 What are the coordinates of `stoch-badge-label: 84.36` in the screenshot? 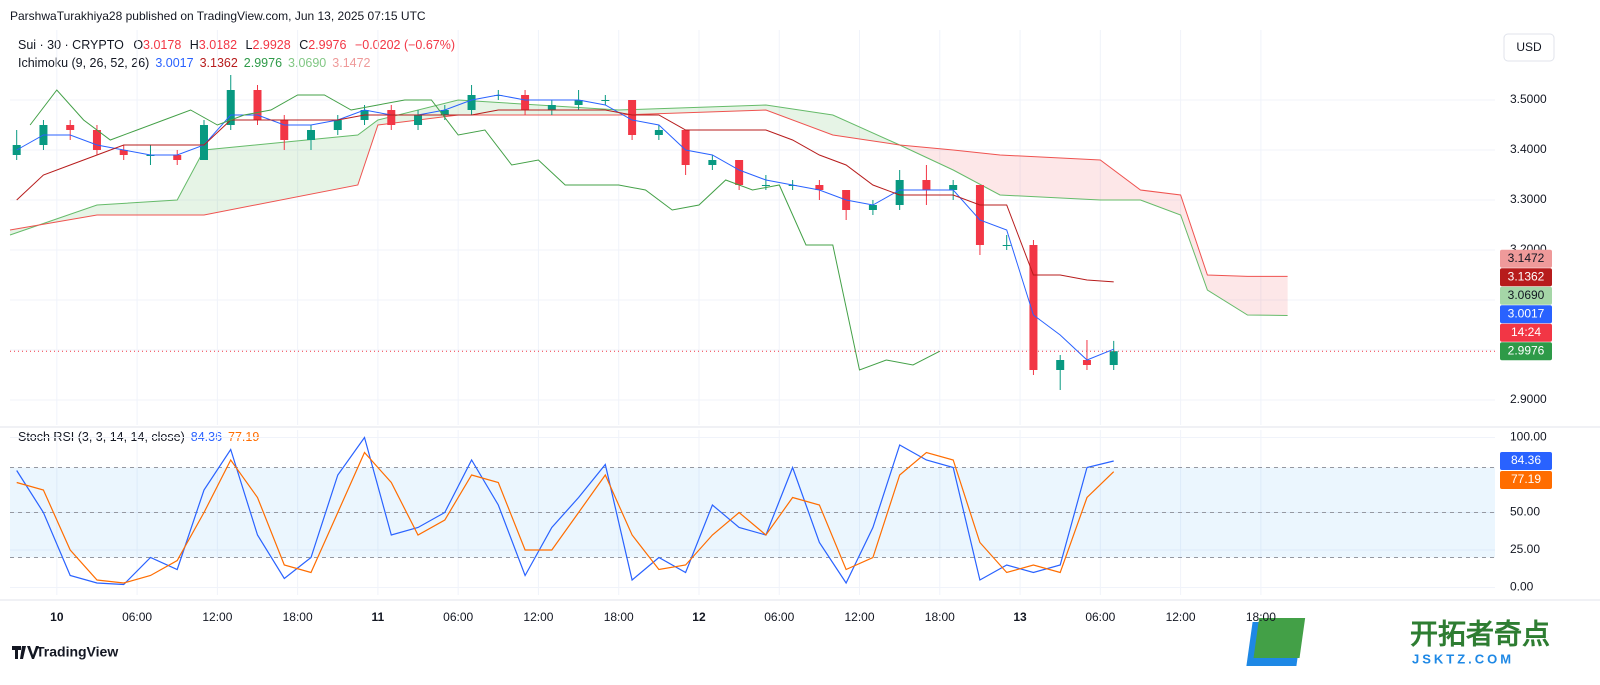 It's located at (1526, 460).